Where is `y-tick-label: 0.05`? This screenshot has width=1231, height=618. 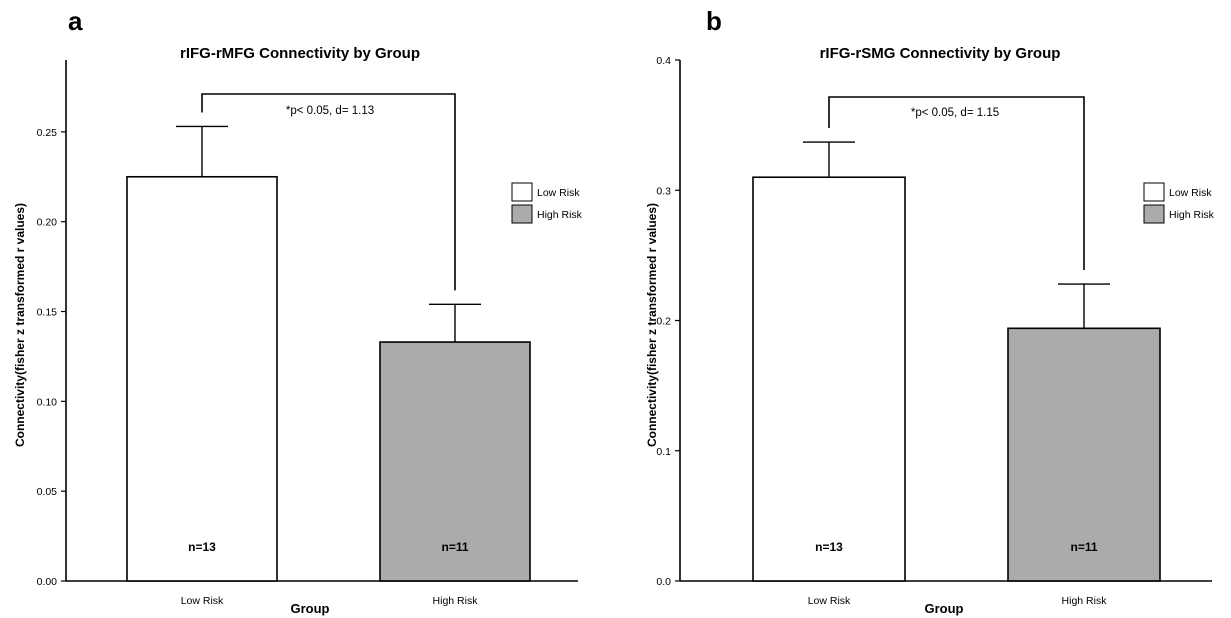 y-tick-label: 0.05 is located at coordinates (47, 492).